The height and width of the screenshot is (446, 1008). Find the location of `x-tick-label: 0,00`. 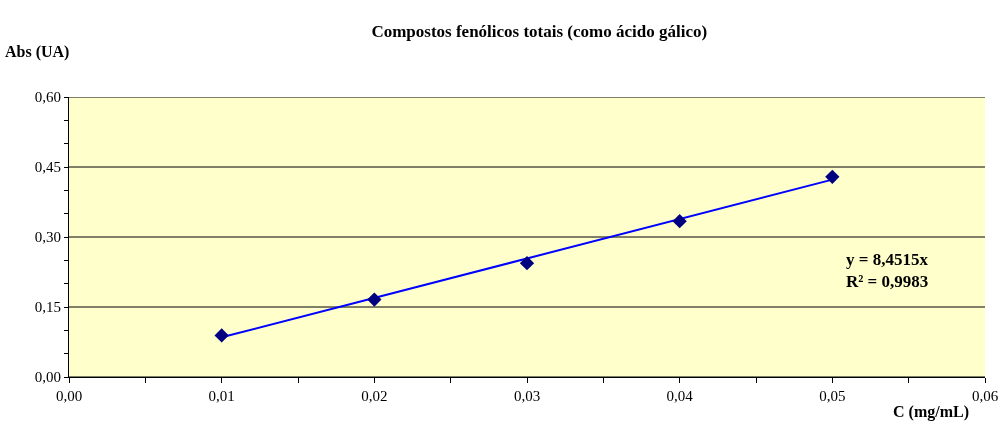

x-tick-label: 0,00 is located at coordinates (69, 396).